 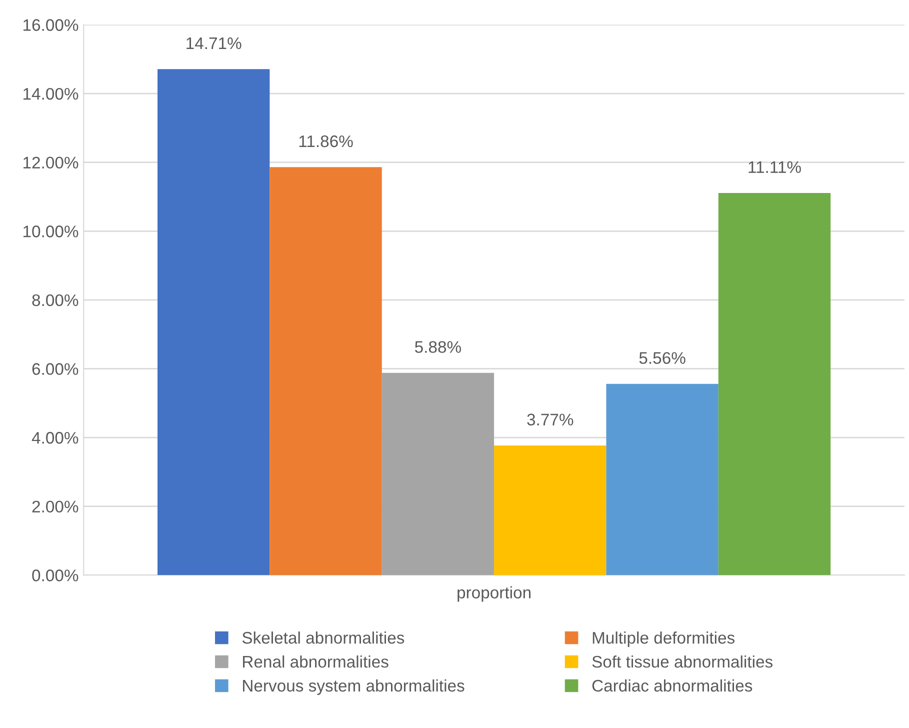 I want to click on data-label: 11.86%, so click(x=326, y=141).